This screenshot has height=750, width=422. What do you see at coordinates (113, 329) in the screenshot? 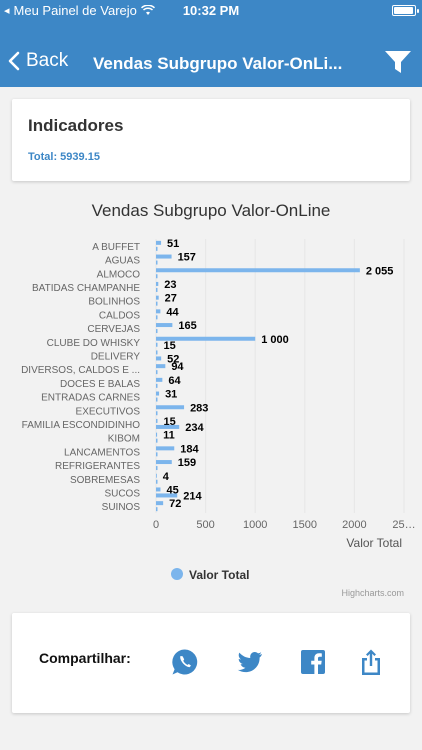
I see `category-label: CERVEJAS` at bounding box center [113, 329].